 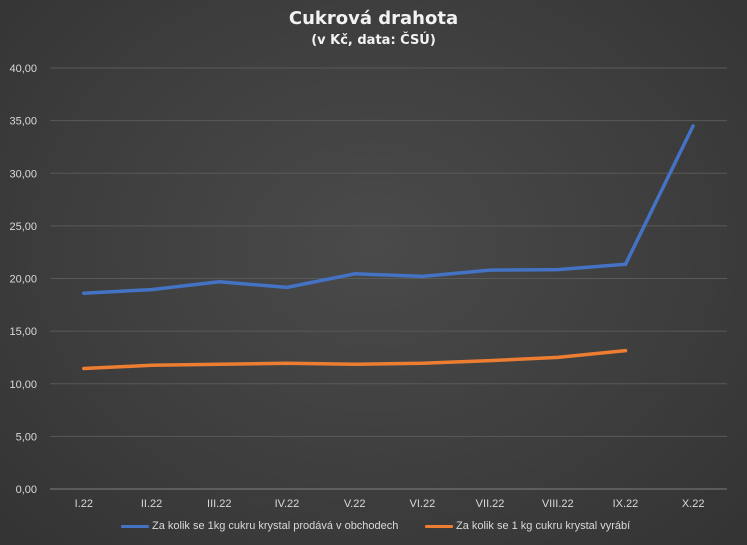 I want to click on x-tick-label: VIII.22, so click(x=558, y=504).